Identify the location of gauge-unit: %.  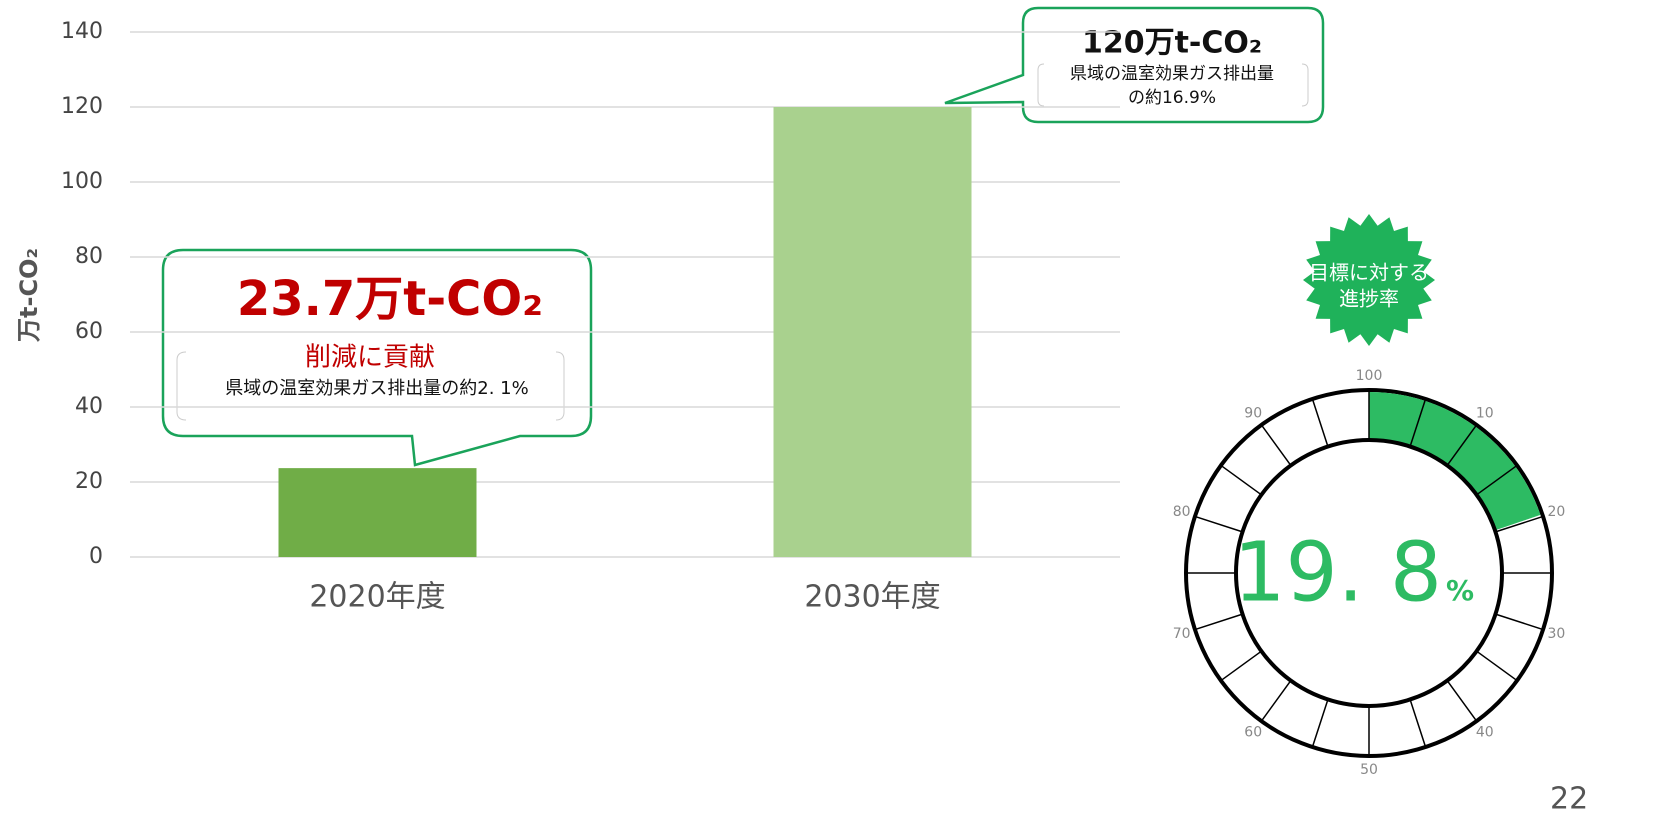
(1460, 590).